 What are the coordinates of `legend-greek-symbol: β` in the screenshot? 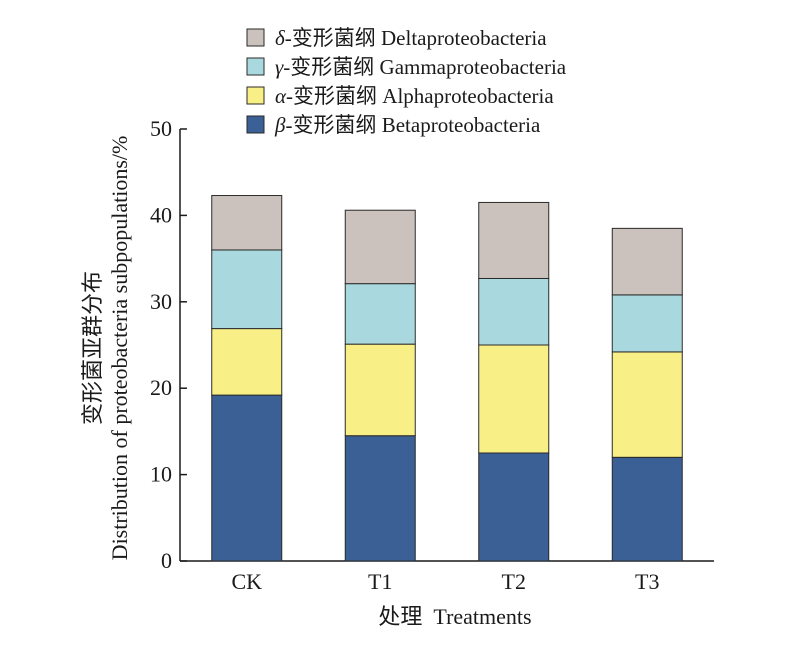 It's located at (280, 125).